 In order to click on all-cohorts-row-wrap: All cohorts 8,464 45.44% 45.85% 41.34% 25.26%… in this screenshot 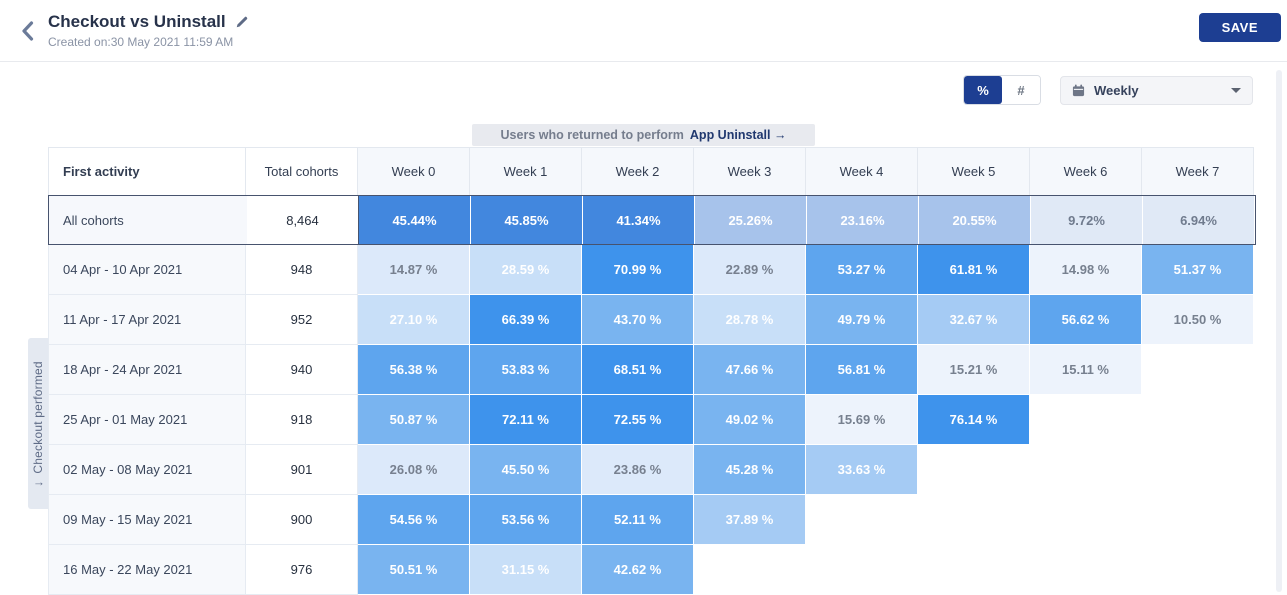, I will do `click(652, 220)`.